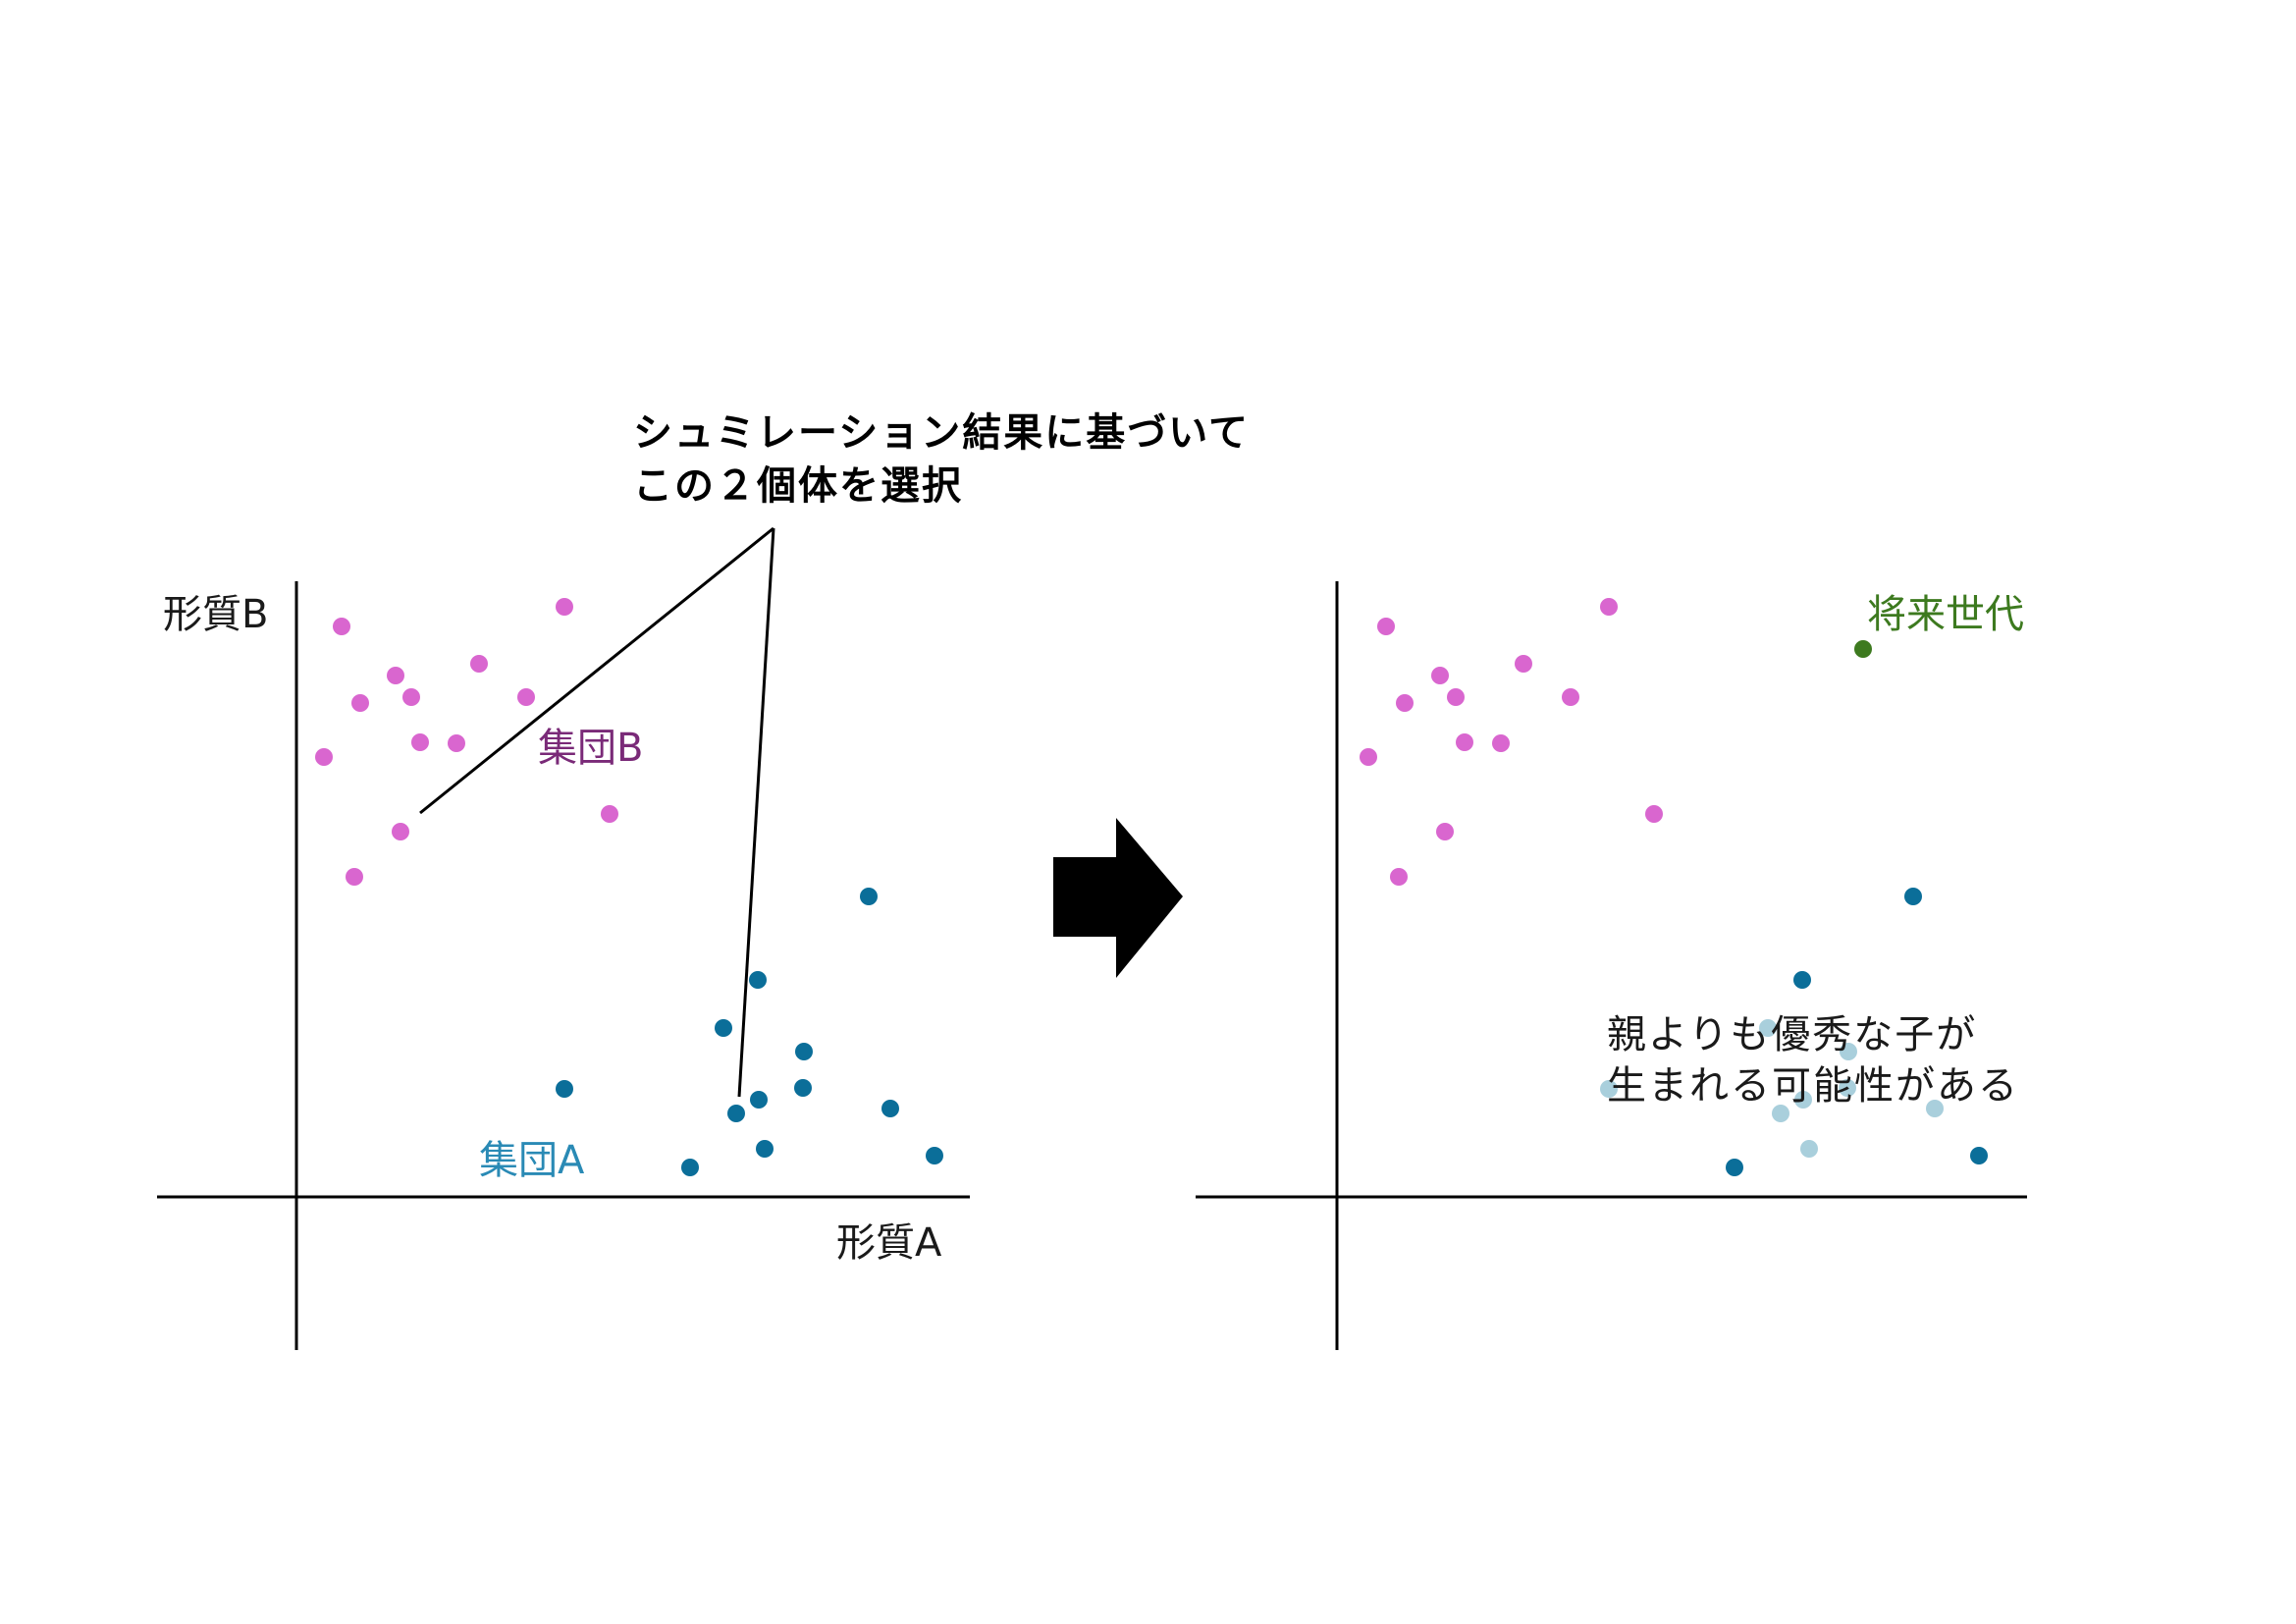 This screenshot has width=2296, height=1624. I want to click on selection-callout-lines, so click(597, 812).